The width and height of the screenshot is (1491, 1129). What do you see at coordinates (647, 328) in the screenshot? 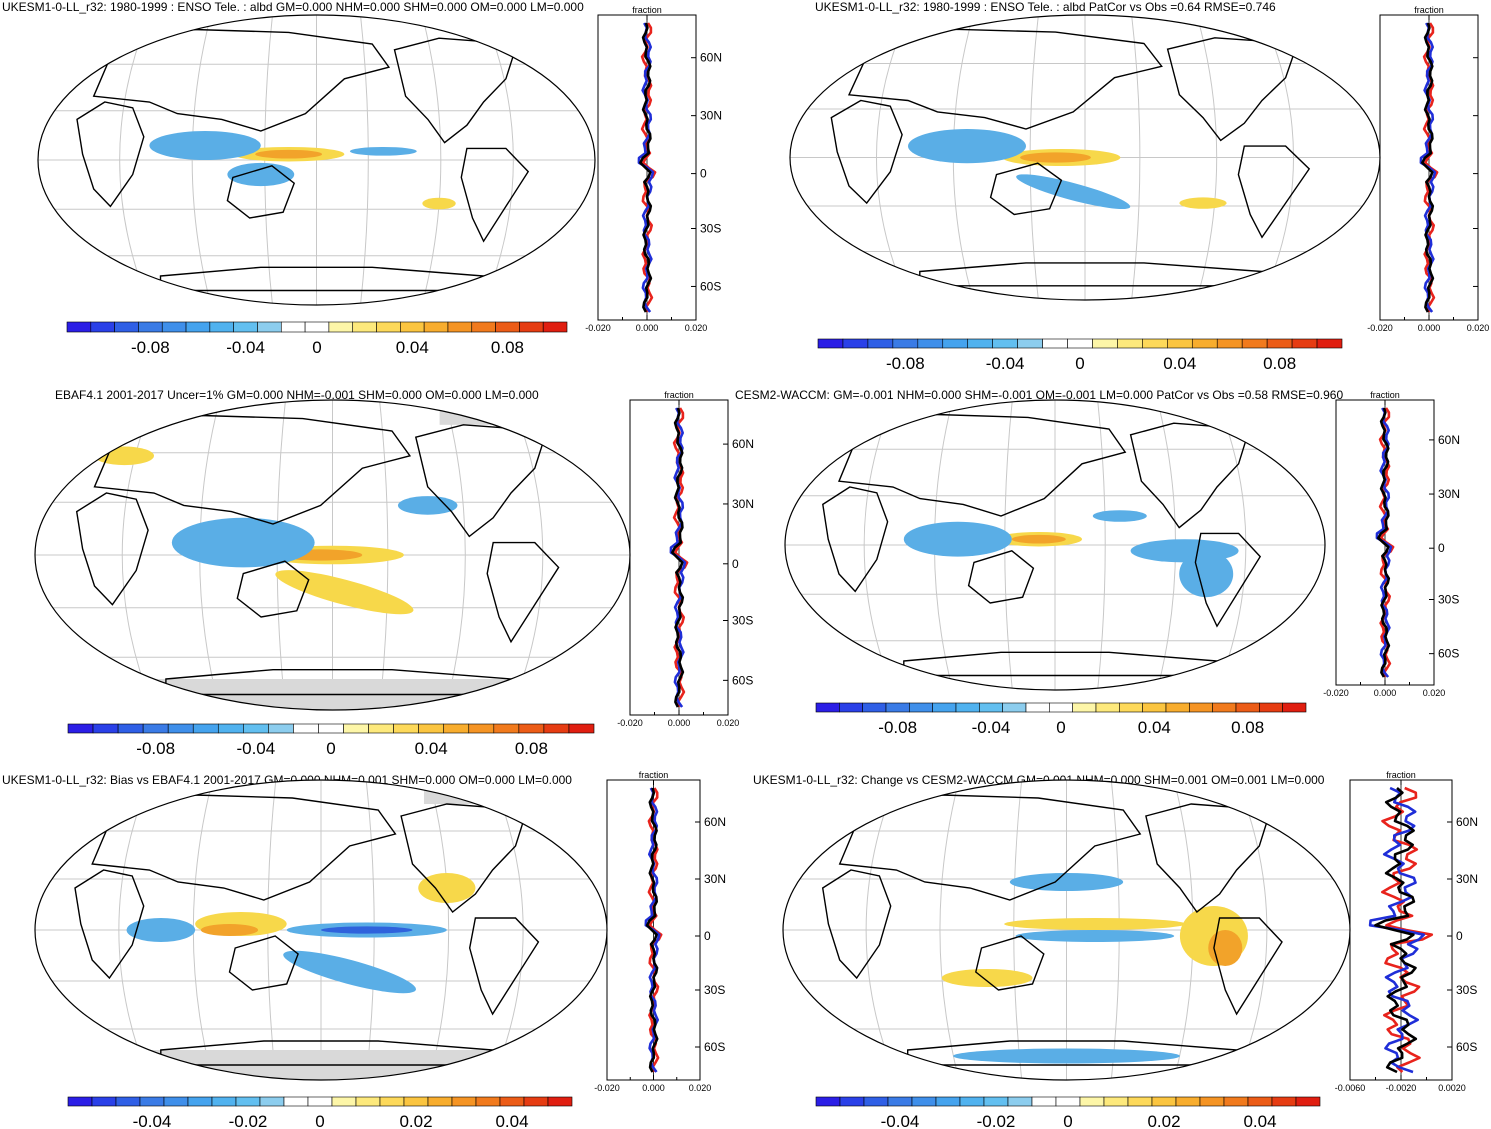
I see `zonal-mean-xtick-label: 0.000` at bounding box center [647, 328].